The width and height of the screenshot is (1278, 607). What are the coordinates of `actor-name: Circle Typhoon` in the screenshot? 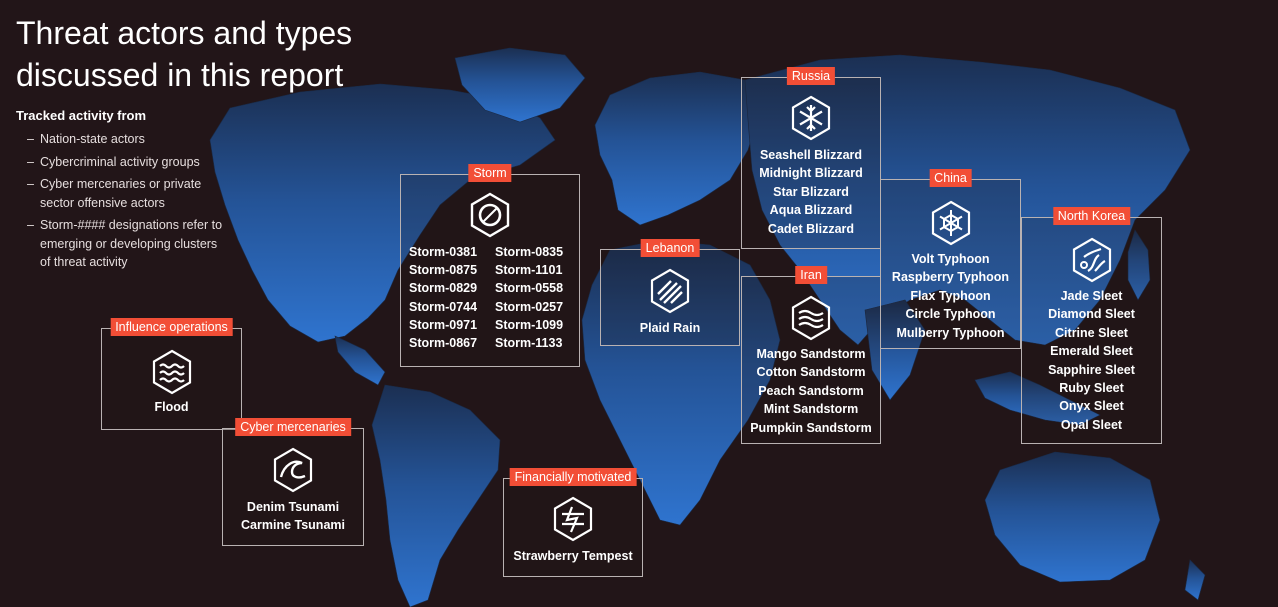 It's located at (950, 314).